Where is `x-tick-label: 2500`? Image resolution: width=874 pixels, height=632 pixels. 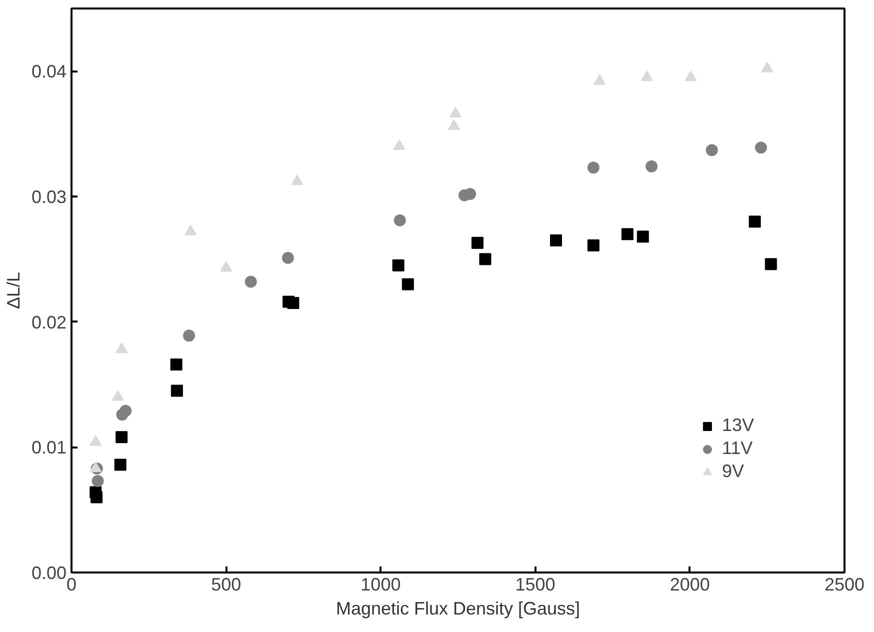
x-tick-label: 2500 is located at coordinates (844, 584).